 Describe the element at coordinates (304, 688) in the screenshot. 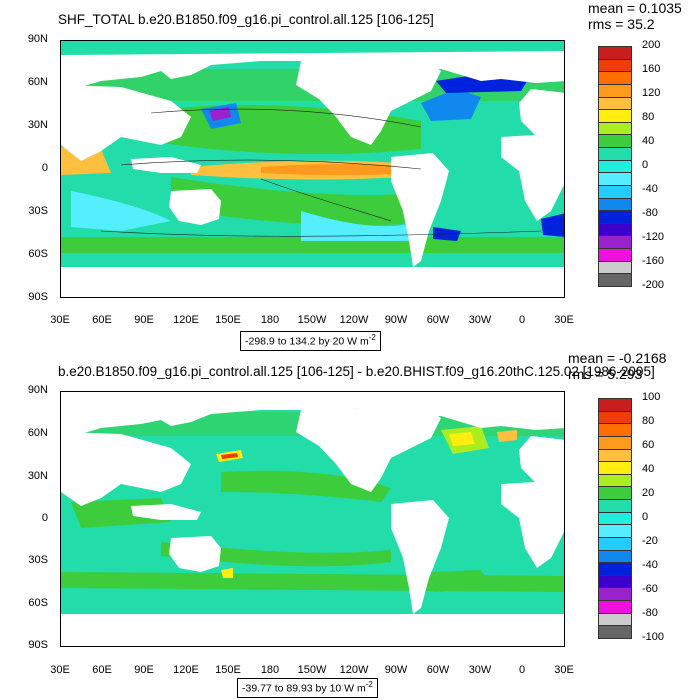

I see `range-text: -39.77 to 89.93 by 10 W m` at that location.